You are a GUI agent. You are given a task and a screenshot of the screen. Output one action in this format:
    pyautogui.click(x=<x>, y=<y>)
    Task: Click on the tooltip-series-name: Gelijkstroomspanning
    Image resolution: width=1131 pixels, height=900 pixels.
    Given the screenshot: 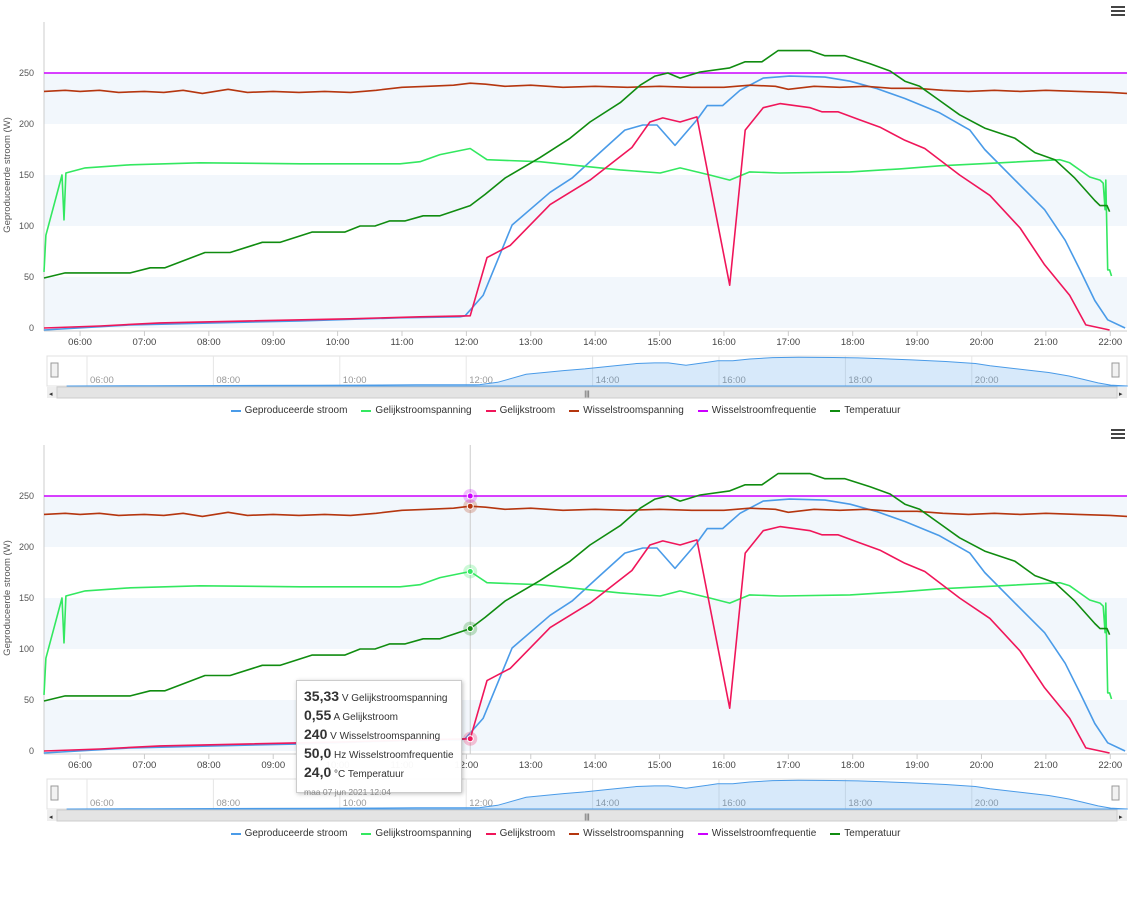 What is the action you would take?
    pyautogui.click(x=399, y=698)
    